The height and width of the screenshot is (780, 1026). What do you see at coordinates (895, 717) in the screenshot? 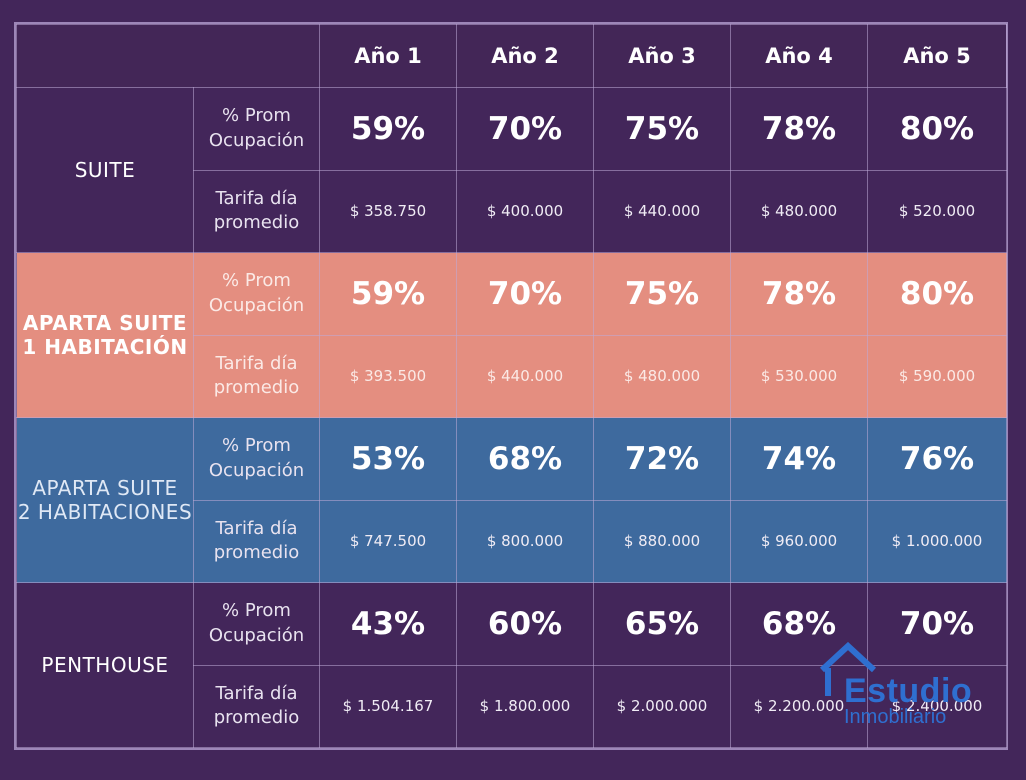
I see `logo-text-inmobiliario: Inmobiliario` at bounding box center [895, 717].